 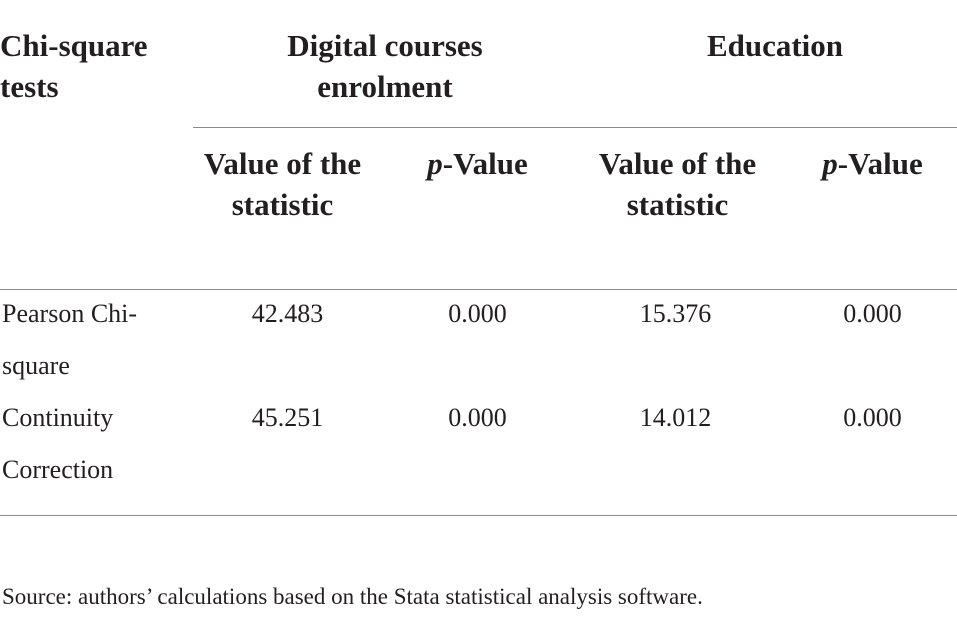 I want to click on subheader-pvalue-education: p-Value, so click(x=868, y=163).